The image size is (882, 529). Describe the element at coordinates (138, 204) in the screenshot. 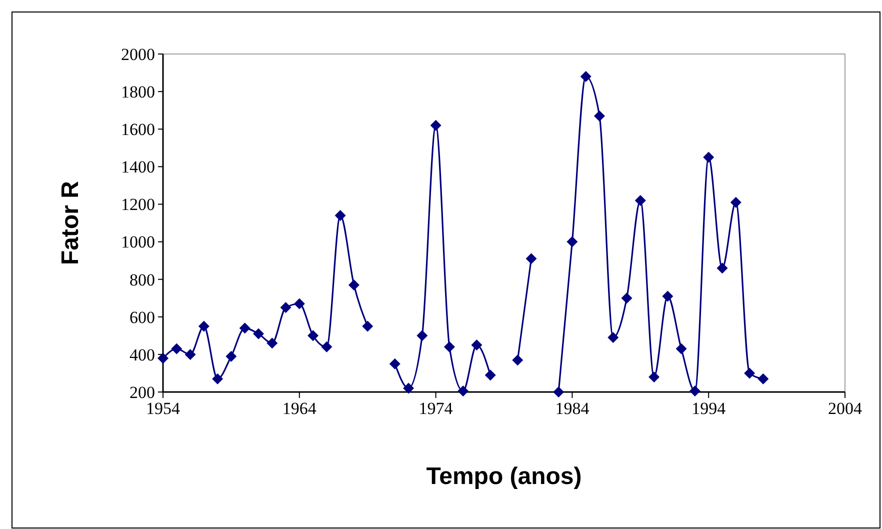

I see `y-tick-label: 1200` at that location.